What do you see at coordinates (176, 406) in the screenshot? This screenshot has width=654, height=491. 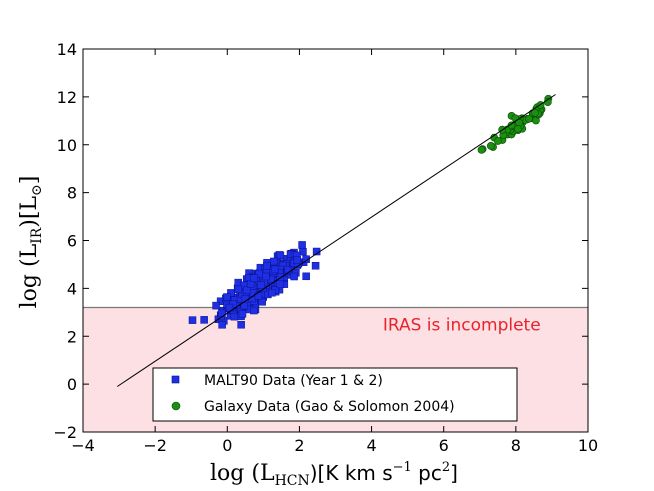 I see `legend-marker-galaxy` at bounding box center [176, 406].